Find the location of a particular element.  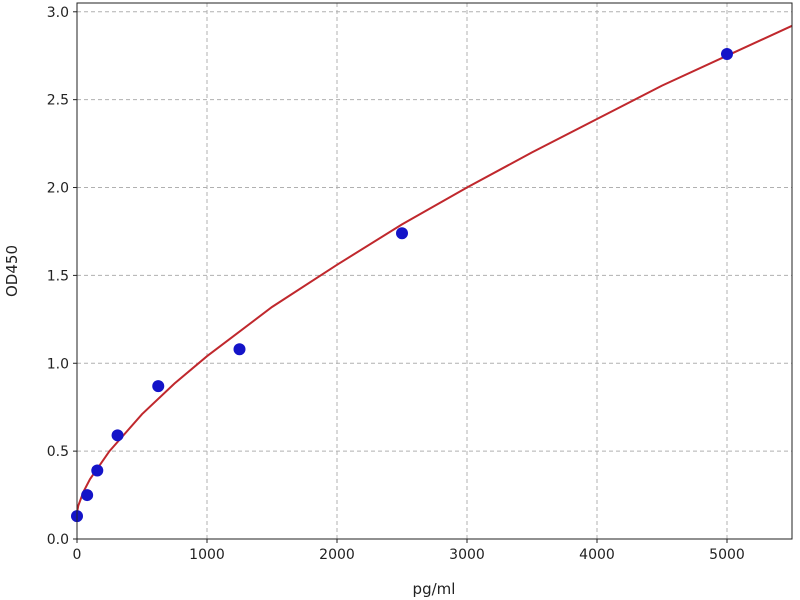

x-tick-label: 0 is located at coordinates (77, 555).